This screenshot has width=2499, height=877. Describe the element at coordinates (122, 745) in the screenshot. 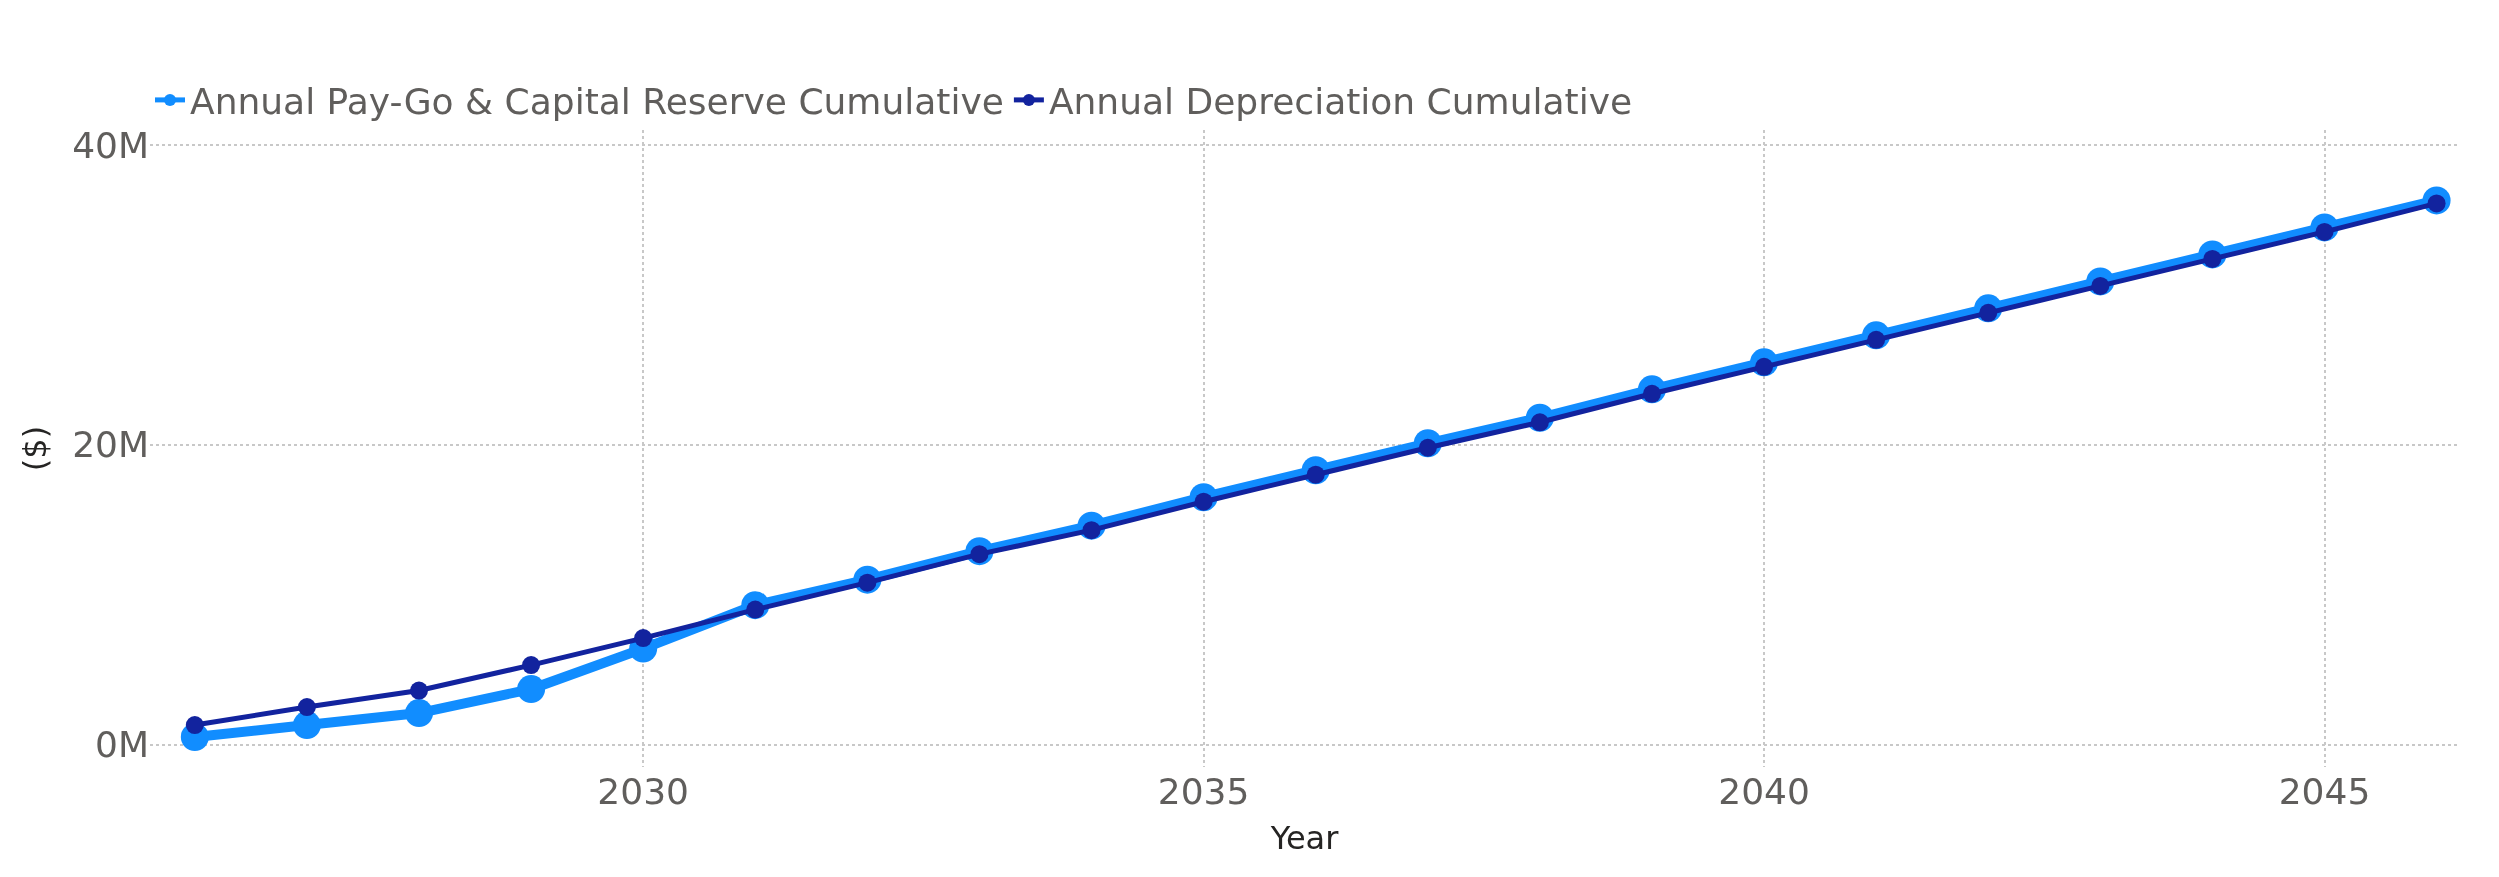

I see `y-tick-label: 0M` at that location.